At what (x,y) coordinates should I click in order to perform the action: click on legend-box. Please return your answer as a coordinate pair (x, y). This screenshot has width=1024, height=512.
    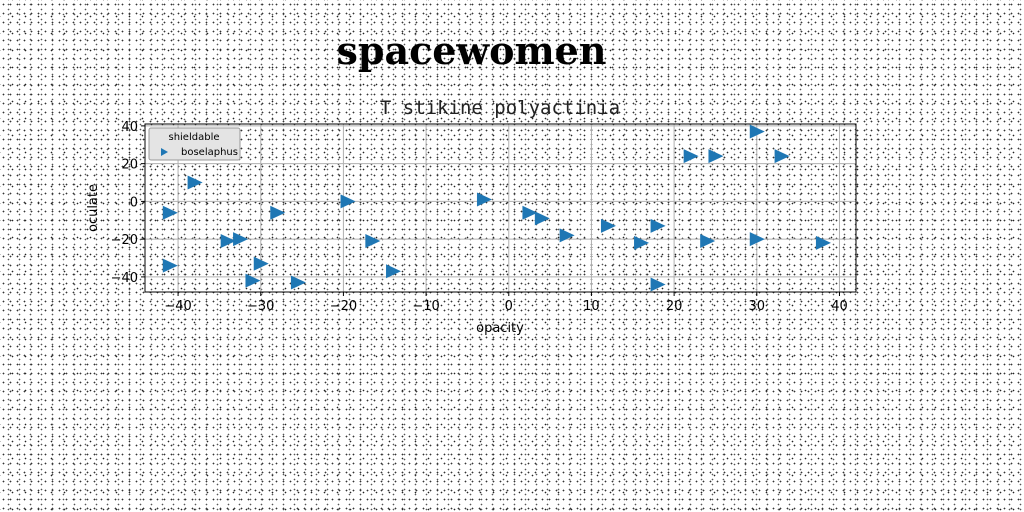
    Looking at the image, I should click on (194, 144).